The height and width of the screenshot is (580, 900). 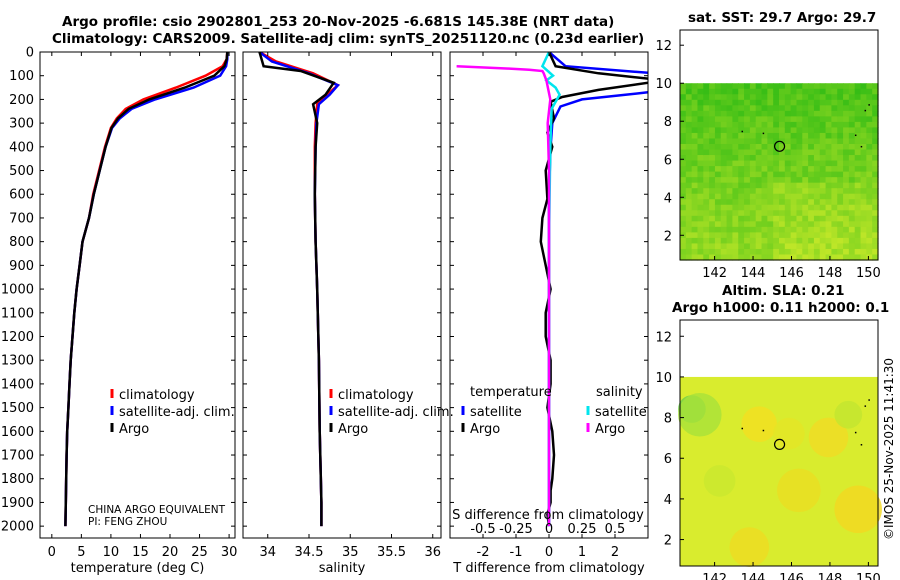 I want to click on diff-legend-s-satellite-label: satellite, so click(x=621, y=412).